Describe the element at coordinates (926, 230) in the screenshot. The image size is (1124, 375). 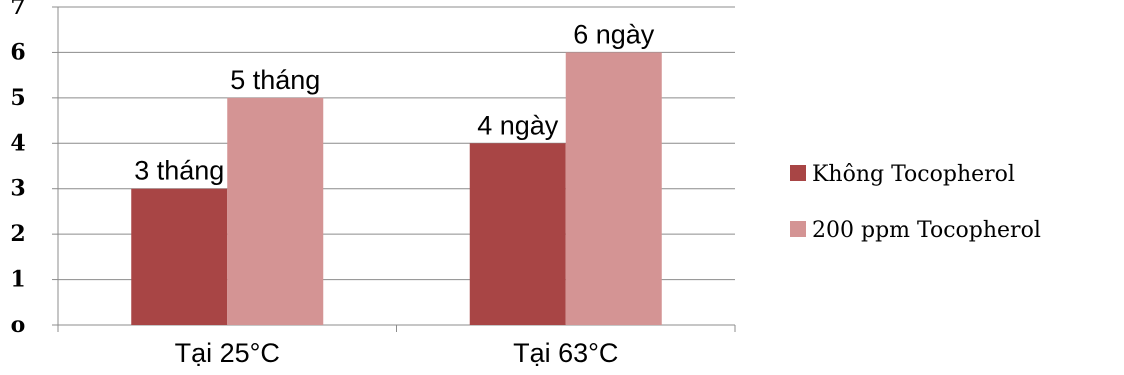
I see `legend-label: 200 ppm Tocopherol` at that location.